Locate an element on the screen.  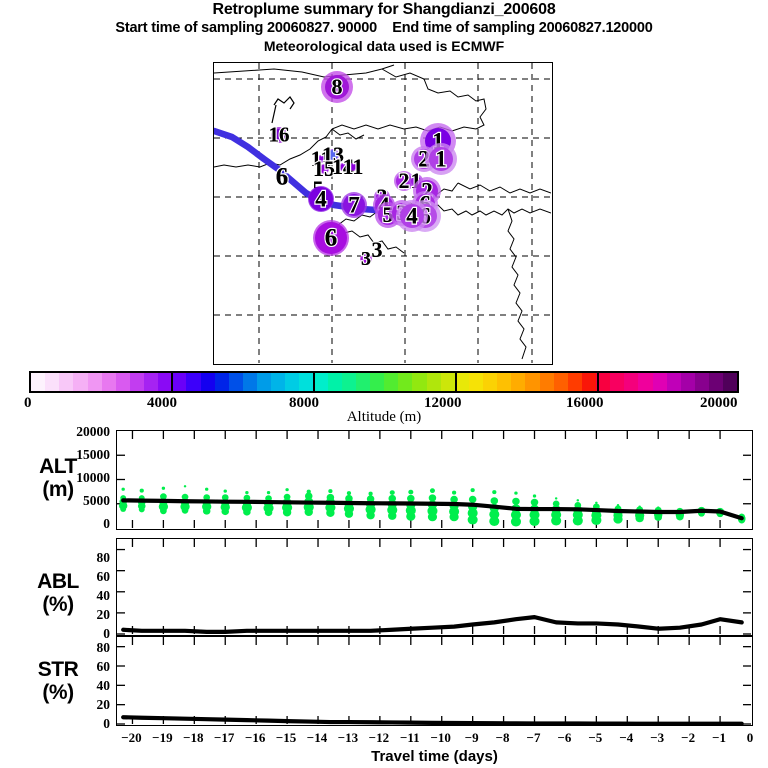
alt-chart-panel is located at coordinates (434, 480).